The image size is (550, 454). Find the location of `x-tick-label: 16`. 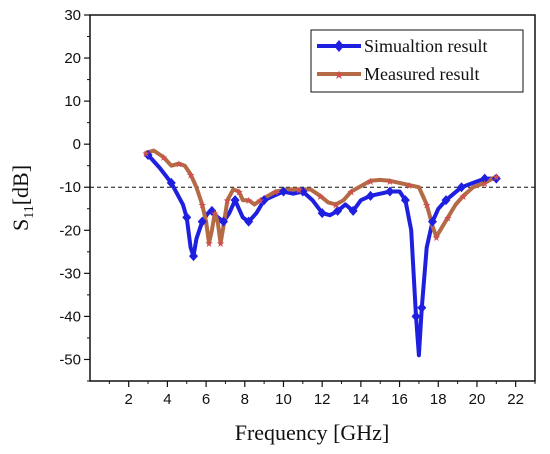

x-tick-label: 16 is located at coordinates (399, 399).